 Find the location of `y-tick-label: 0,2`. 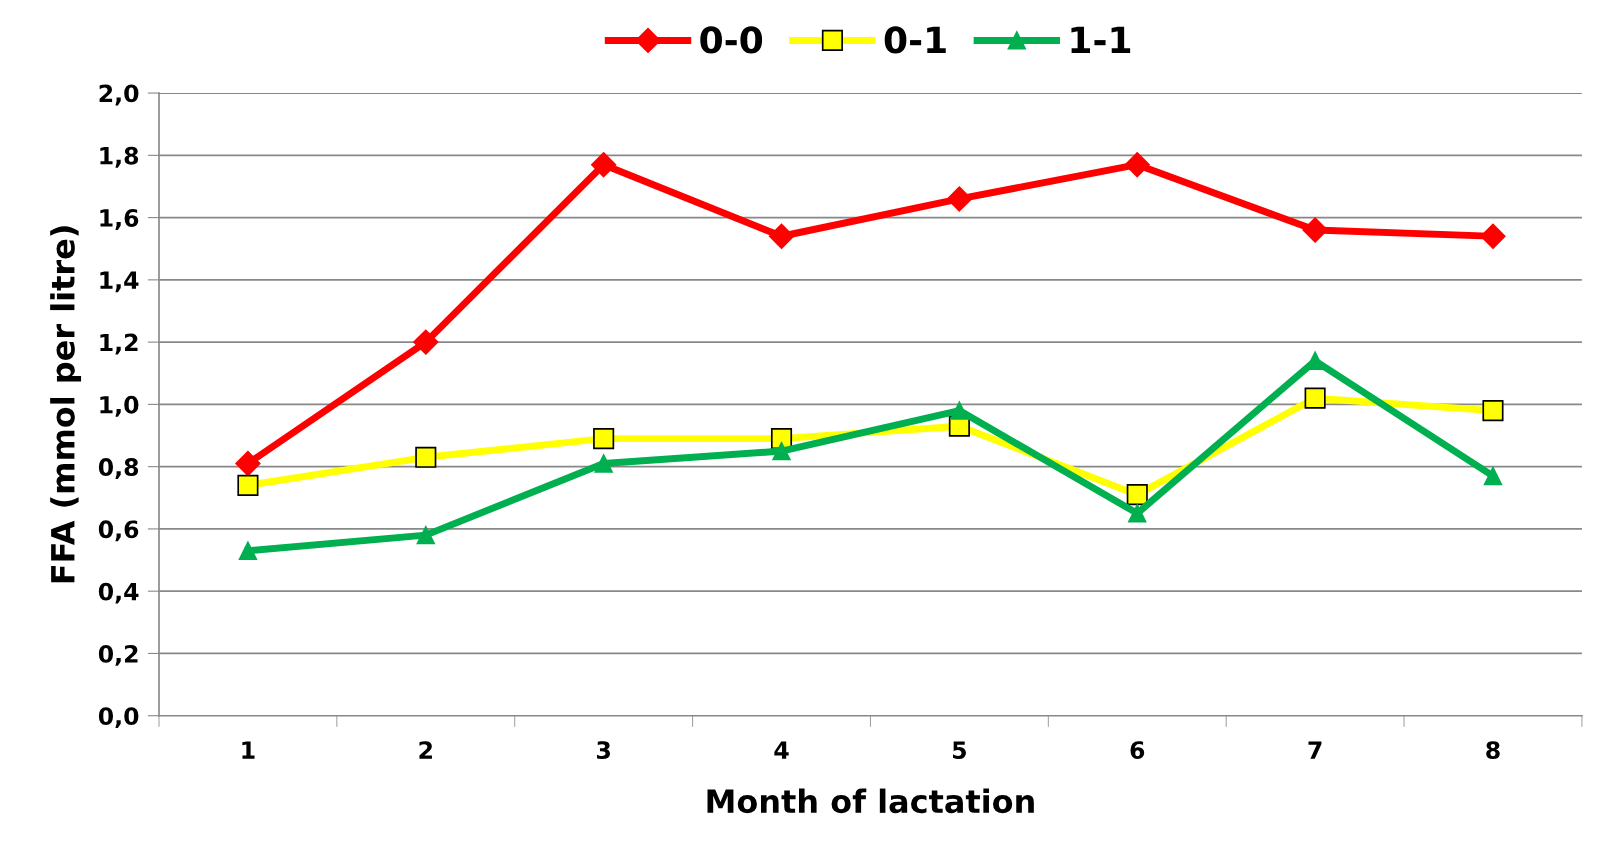

y-tick-label: 0,2 is located at coordinates (118, 655).